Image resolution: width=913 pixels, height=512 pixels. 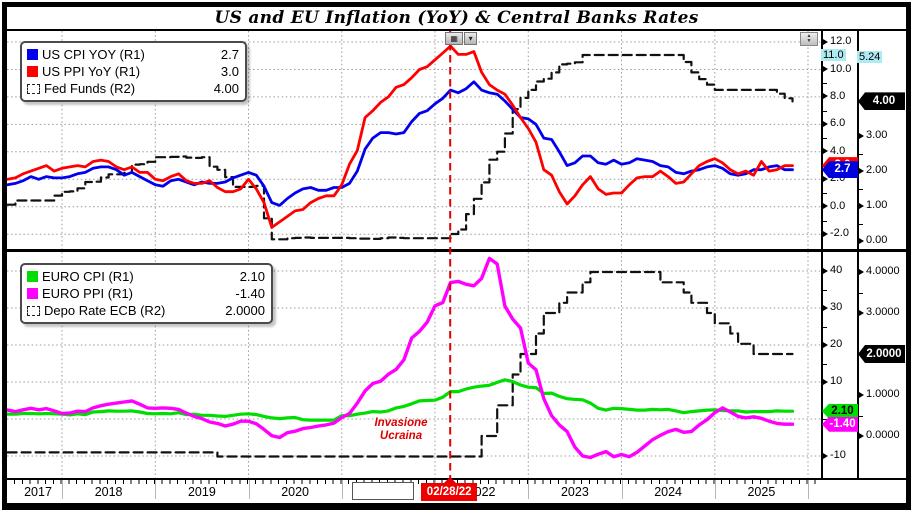 I want to click on axis-tick-label: -2.0, so click(x=839, y=233).